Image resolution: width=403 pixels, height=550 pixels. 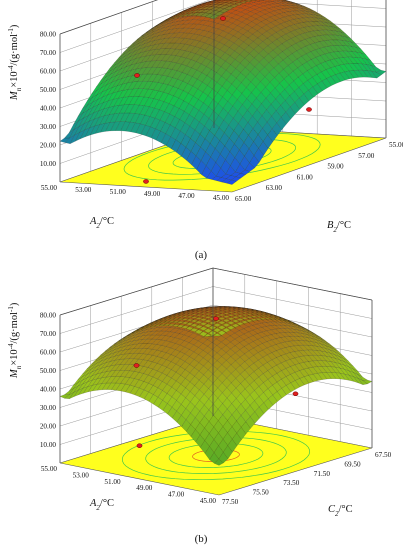 What do you see at coordinates (319, 172) in the screenshot?
I see `y-axis: 65.00 63.00 61.00 59.00 57.00 55.00` at bounding box center [319, 172].